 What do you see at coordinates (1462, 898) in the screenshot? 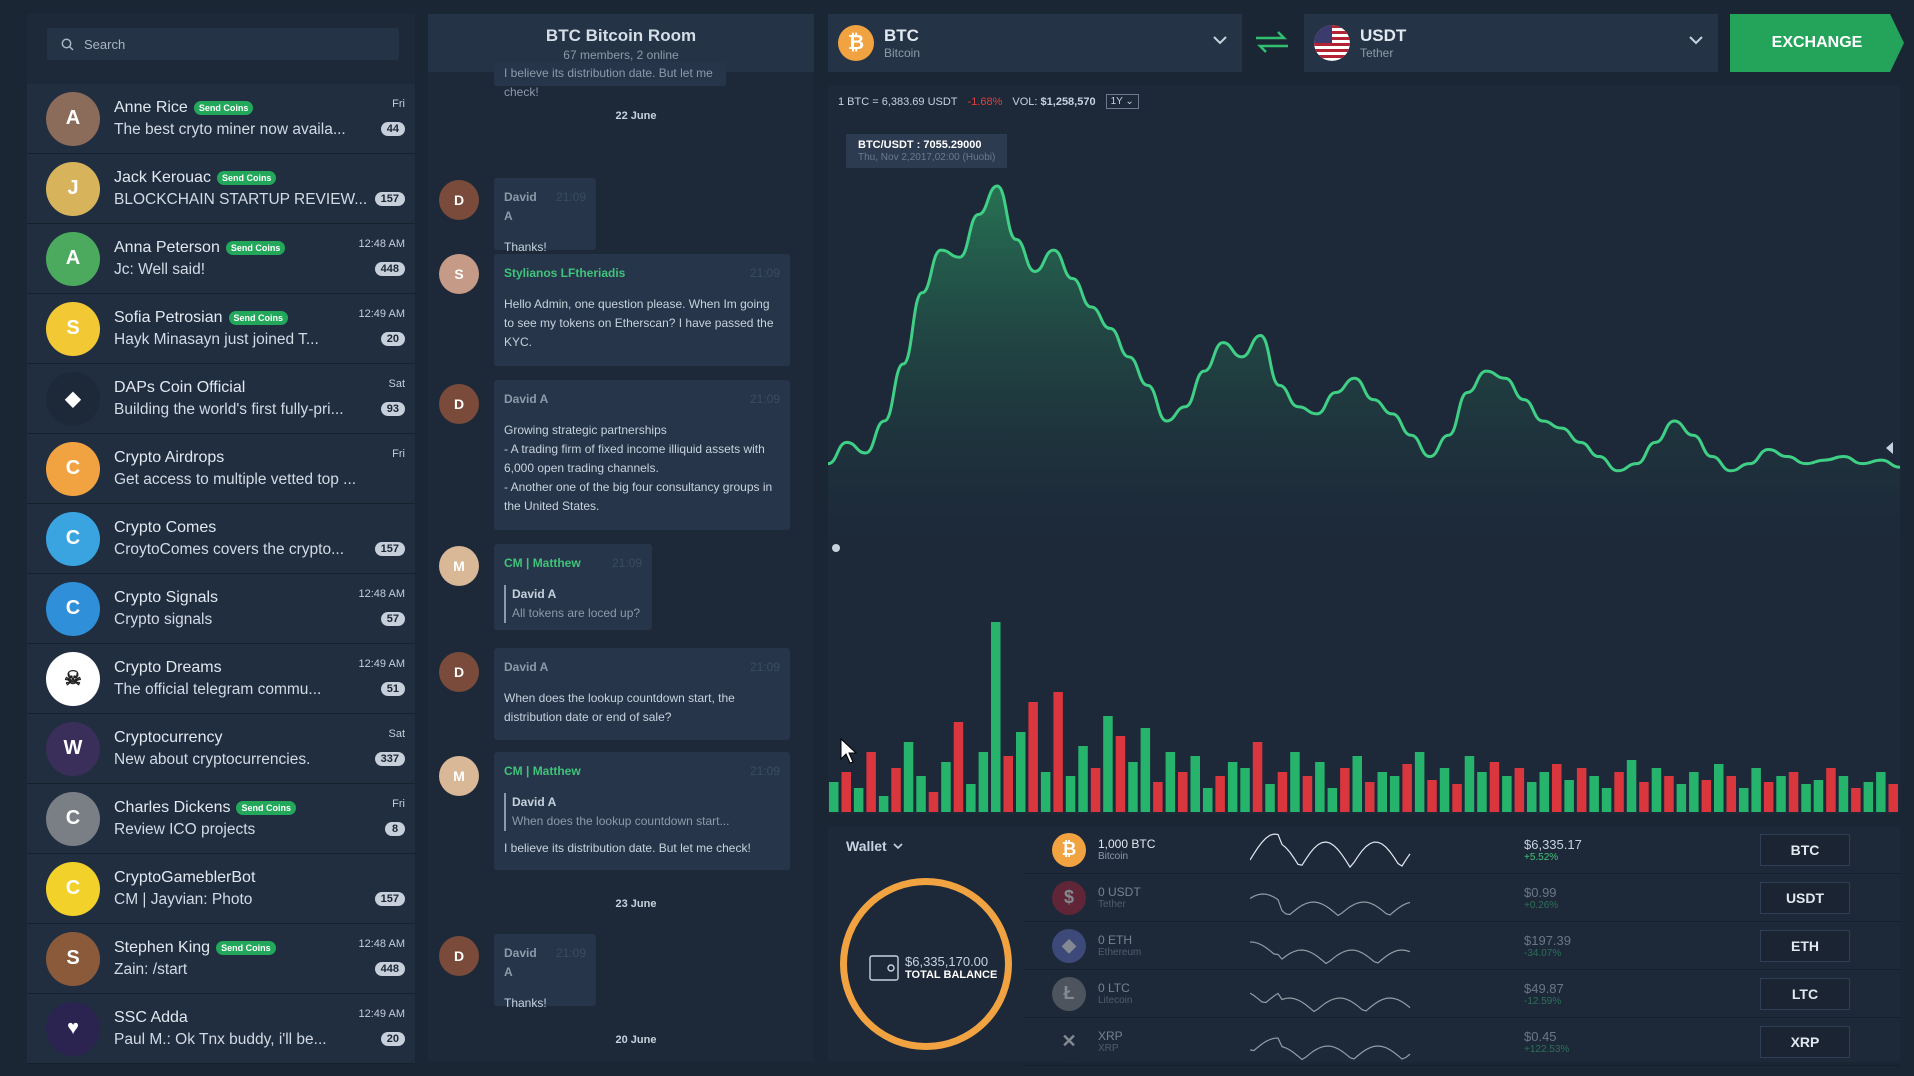
I see `asset-row: $ 0 USDT Tether $0.99 +0.26% USDT` at bounding box center [1462, 898].